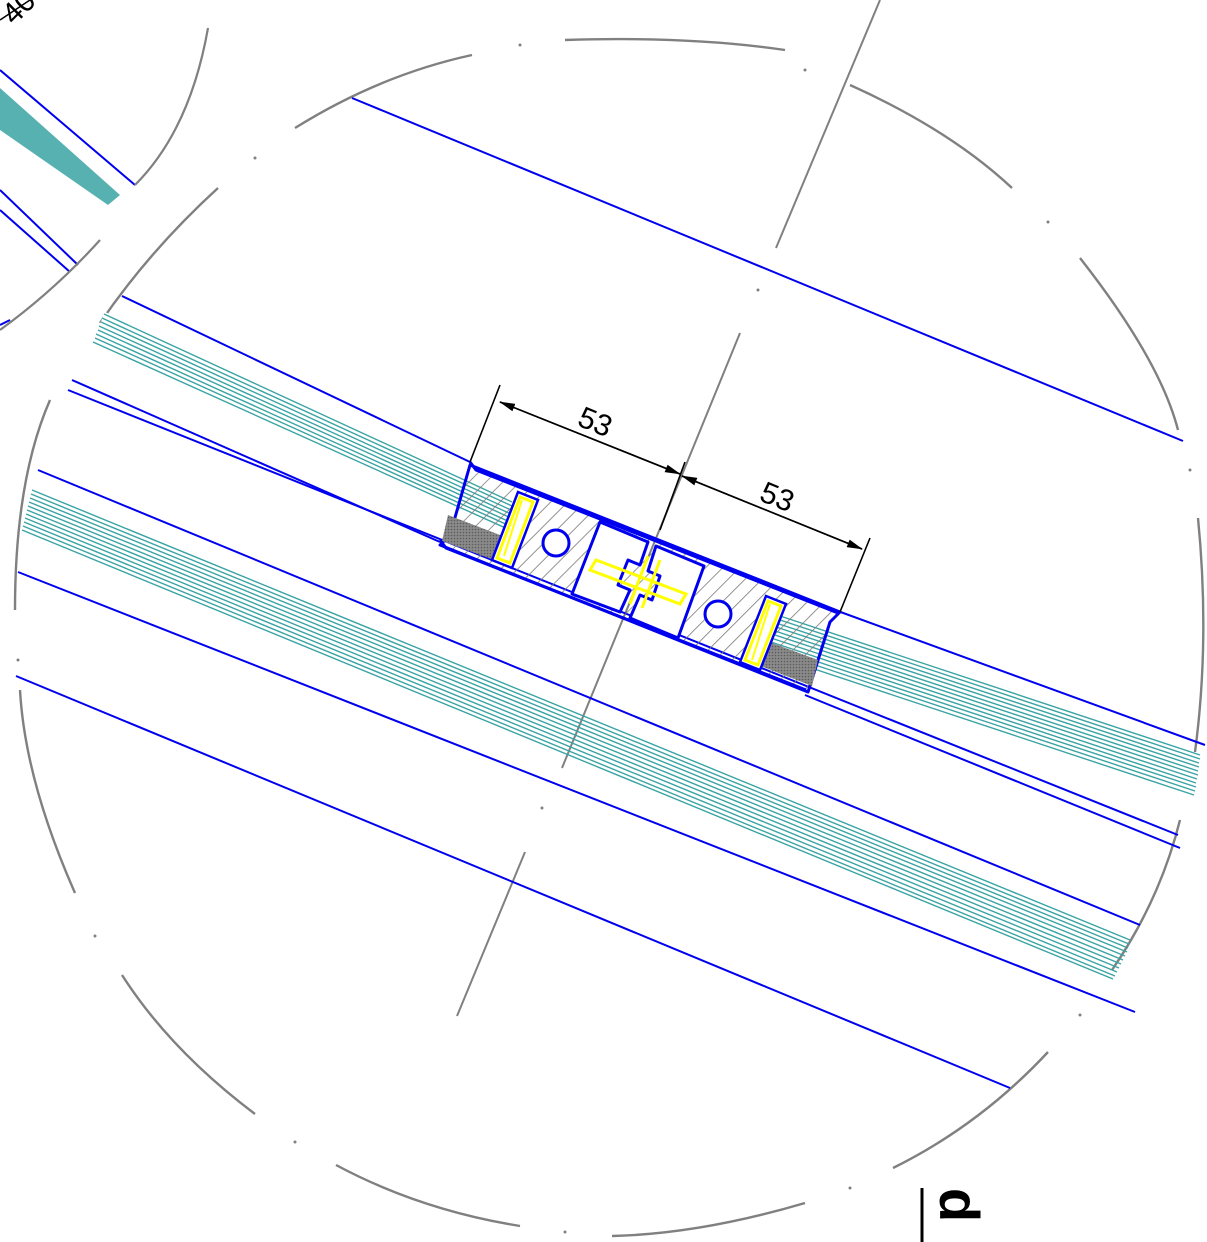  Describe the element at coordinates (776, 497) in the screenshot. I see `dimension-label-right: 53` at that location.